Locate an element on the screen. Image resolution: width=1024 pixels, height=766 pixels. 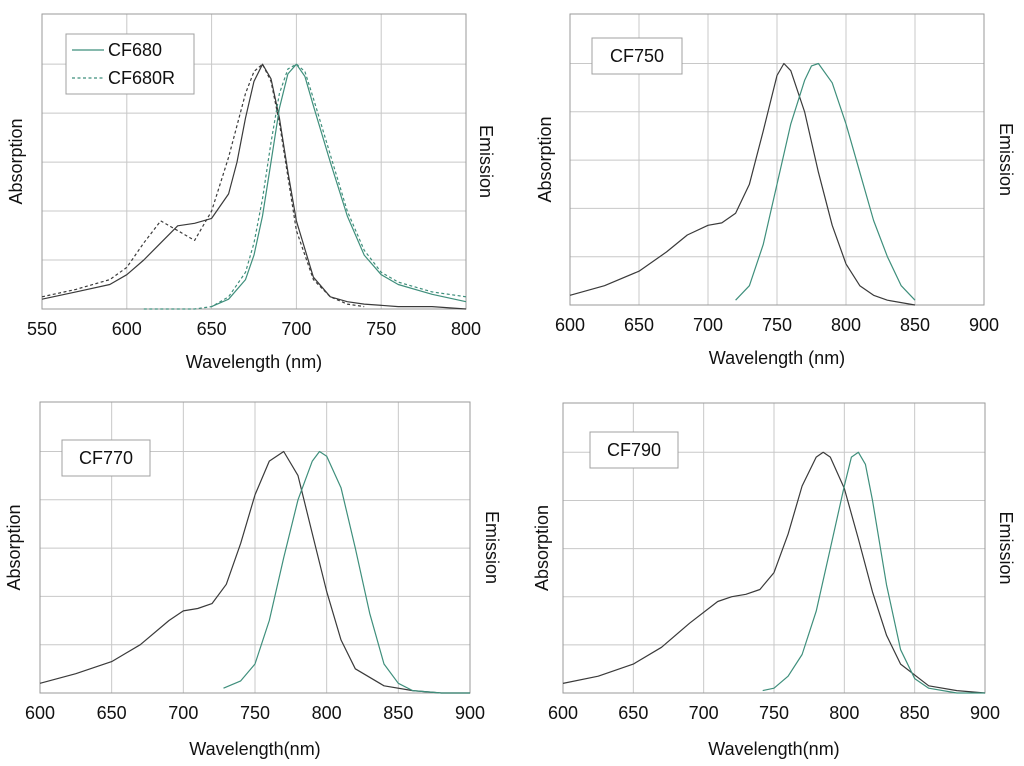
legend-entry: CF680R is located at coordinates (141, 78).